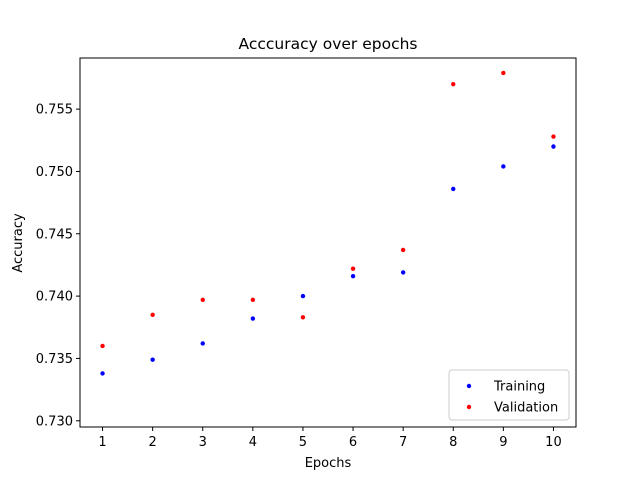 This screenshot has width=640, height=480. I want to click on x-tick-label: 7, so click(403, 442).